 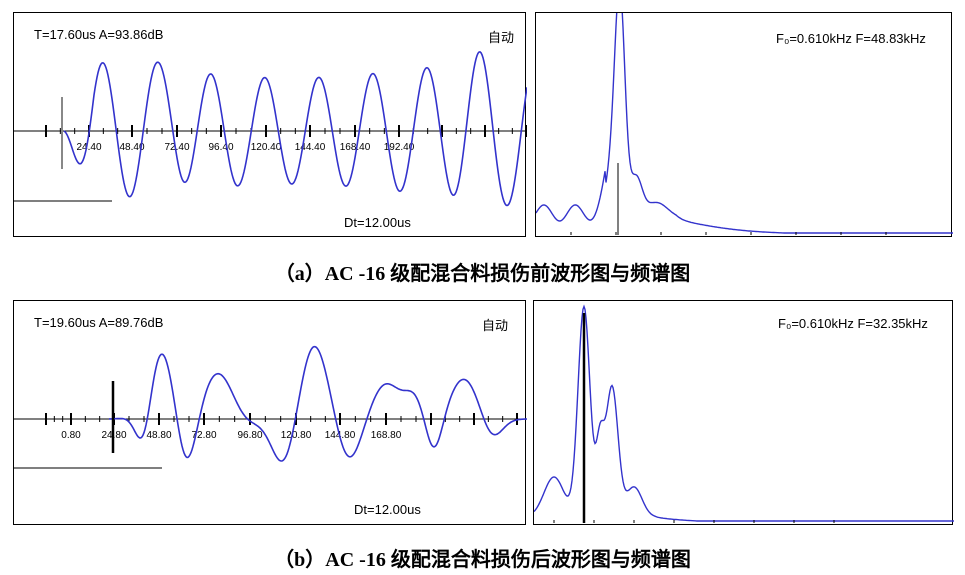 I want to click on tick-label: 72.40, so click(x=176, y=147).